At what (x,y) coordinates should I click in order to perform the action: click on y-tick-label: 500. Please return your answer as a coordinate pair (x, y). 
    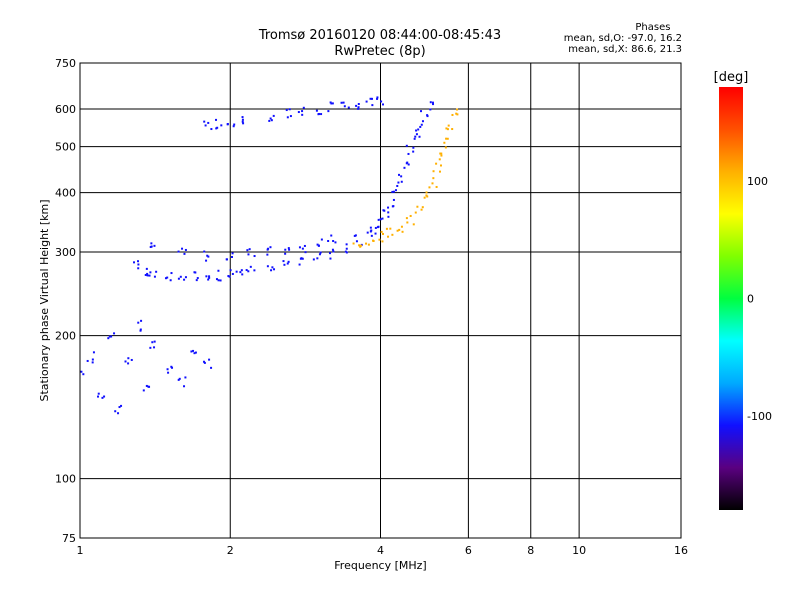
    Looking at the image, I should click on (65, 147).